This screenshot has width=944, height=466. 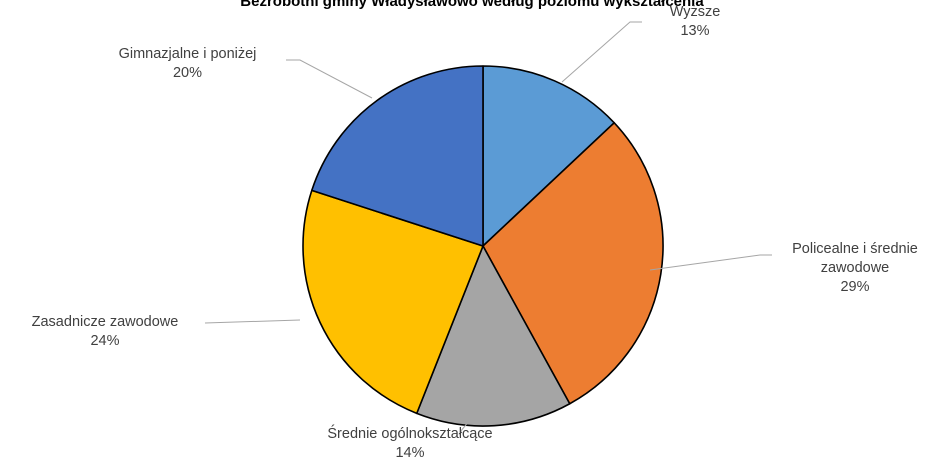 What do you see at coordinates (695, 31) in the screenshot?
I see `value-label: 13%` at bounding box center [695, 31].